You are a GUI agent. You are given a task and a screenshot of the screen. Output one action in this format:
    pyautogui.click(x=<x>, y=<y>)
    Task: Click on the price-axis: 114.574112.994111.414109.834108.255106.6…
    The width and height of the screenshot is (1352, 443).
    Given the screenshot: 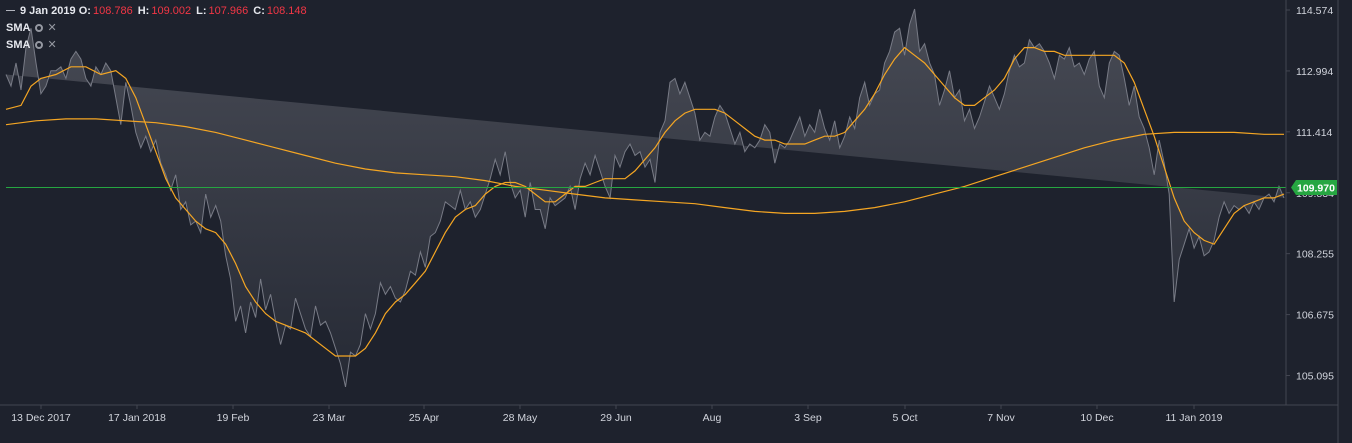 What is the action you would take?
    pyautogui.click(x=1310, y=194)
    